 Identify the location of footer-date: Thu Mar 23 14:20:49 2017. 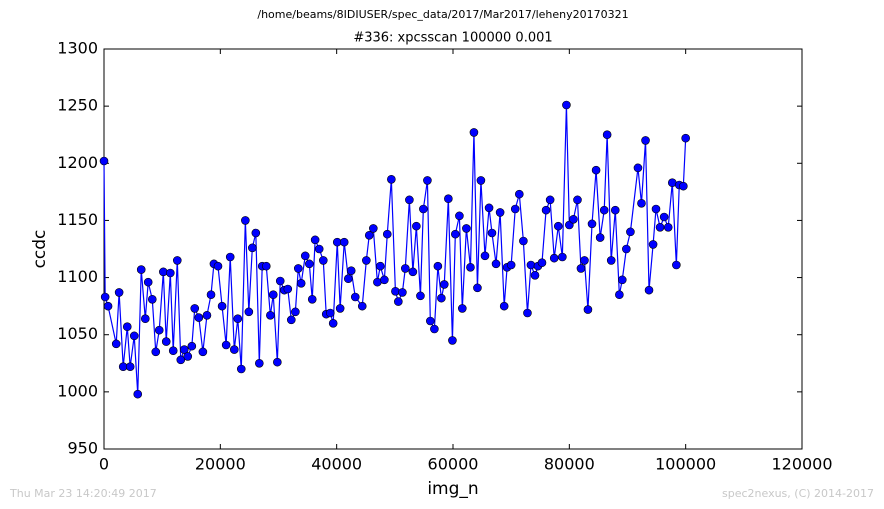
(83, 493).